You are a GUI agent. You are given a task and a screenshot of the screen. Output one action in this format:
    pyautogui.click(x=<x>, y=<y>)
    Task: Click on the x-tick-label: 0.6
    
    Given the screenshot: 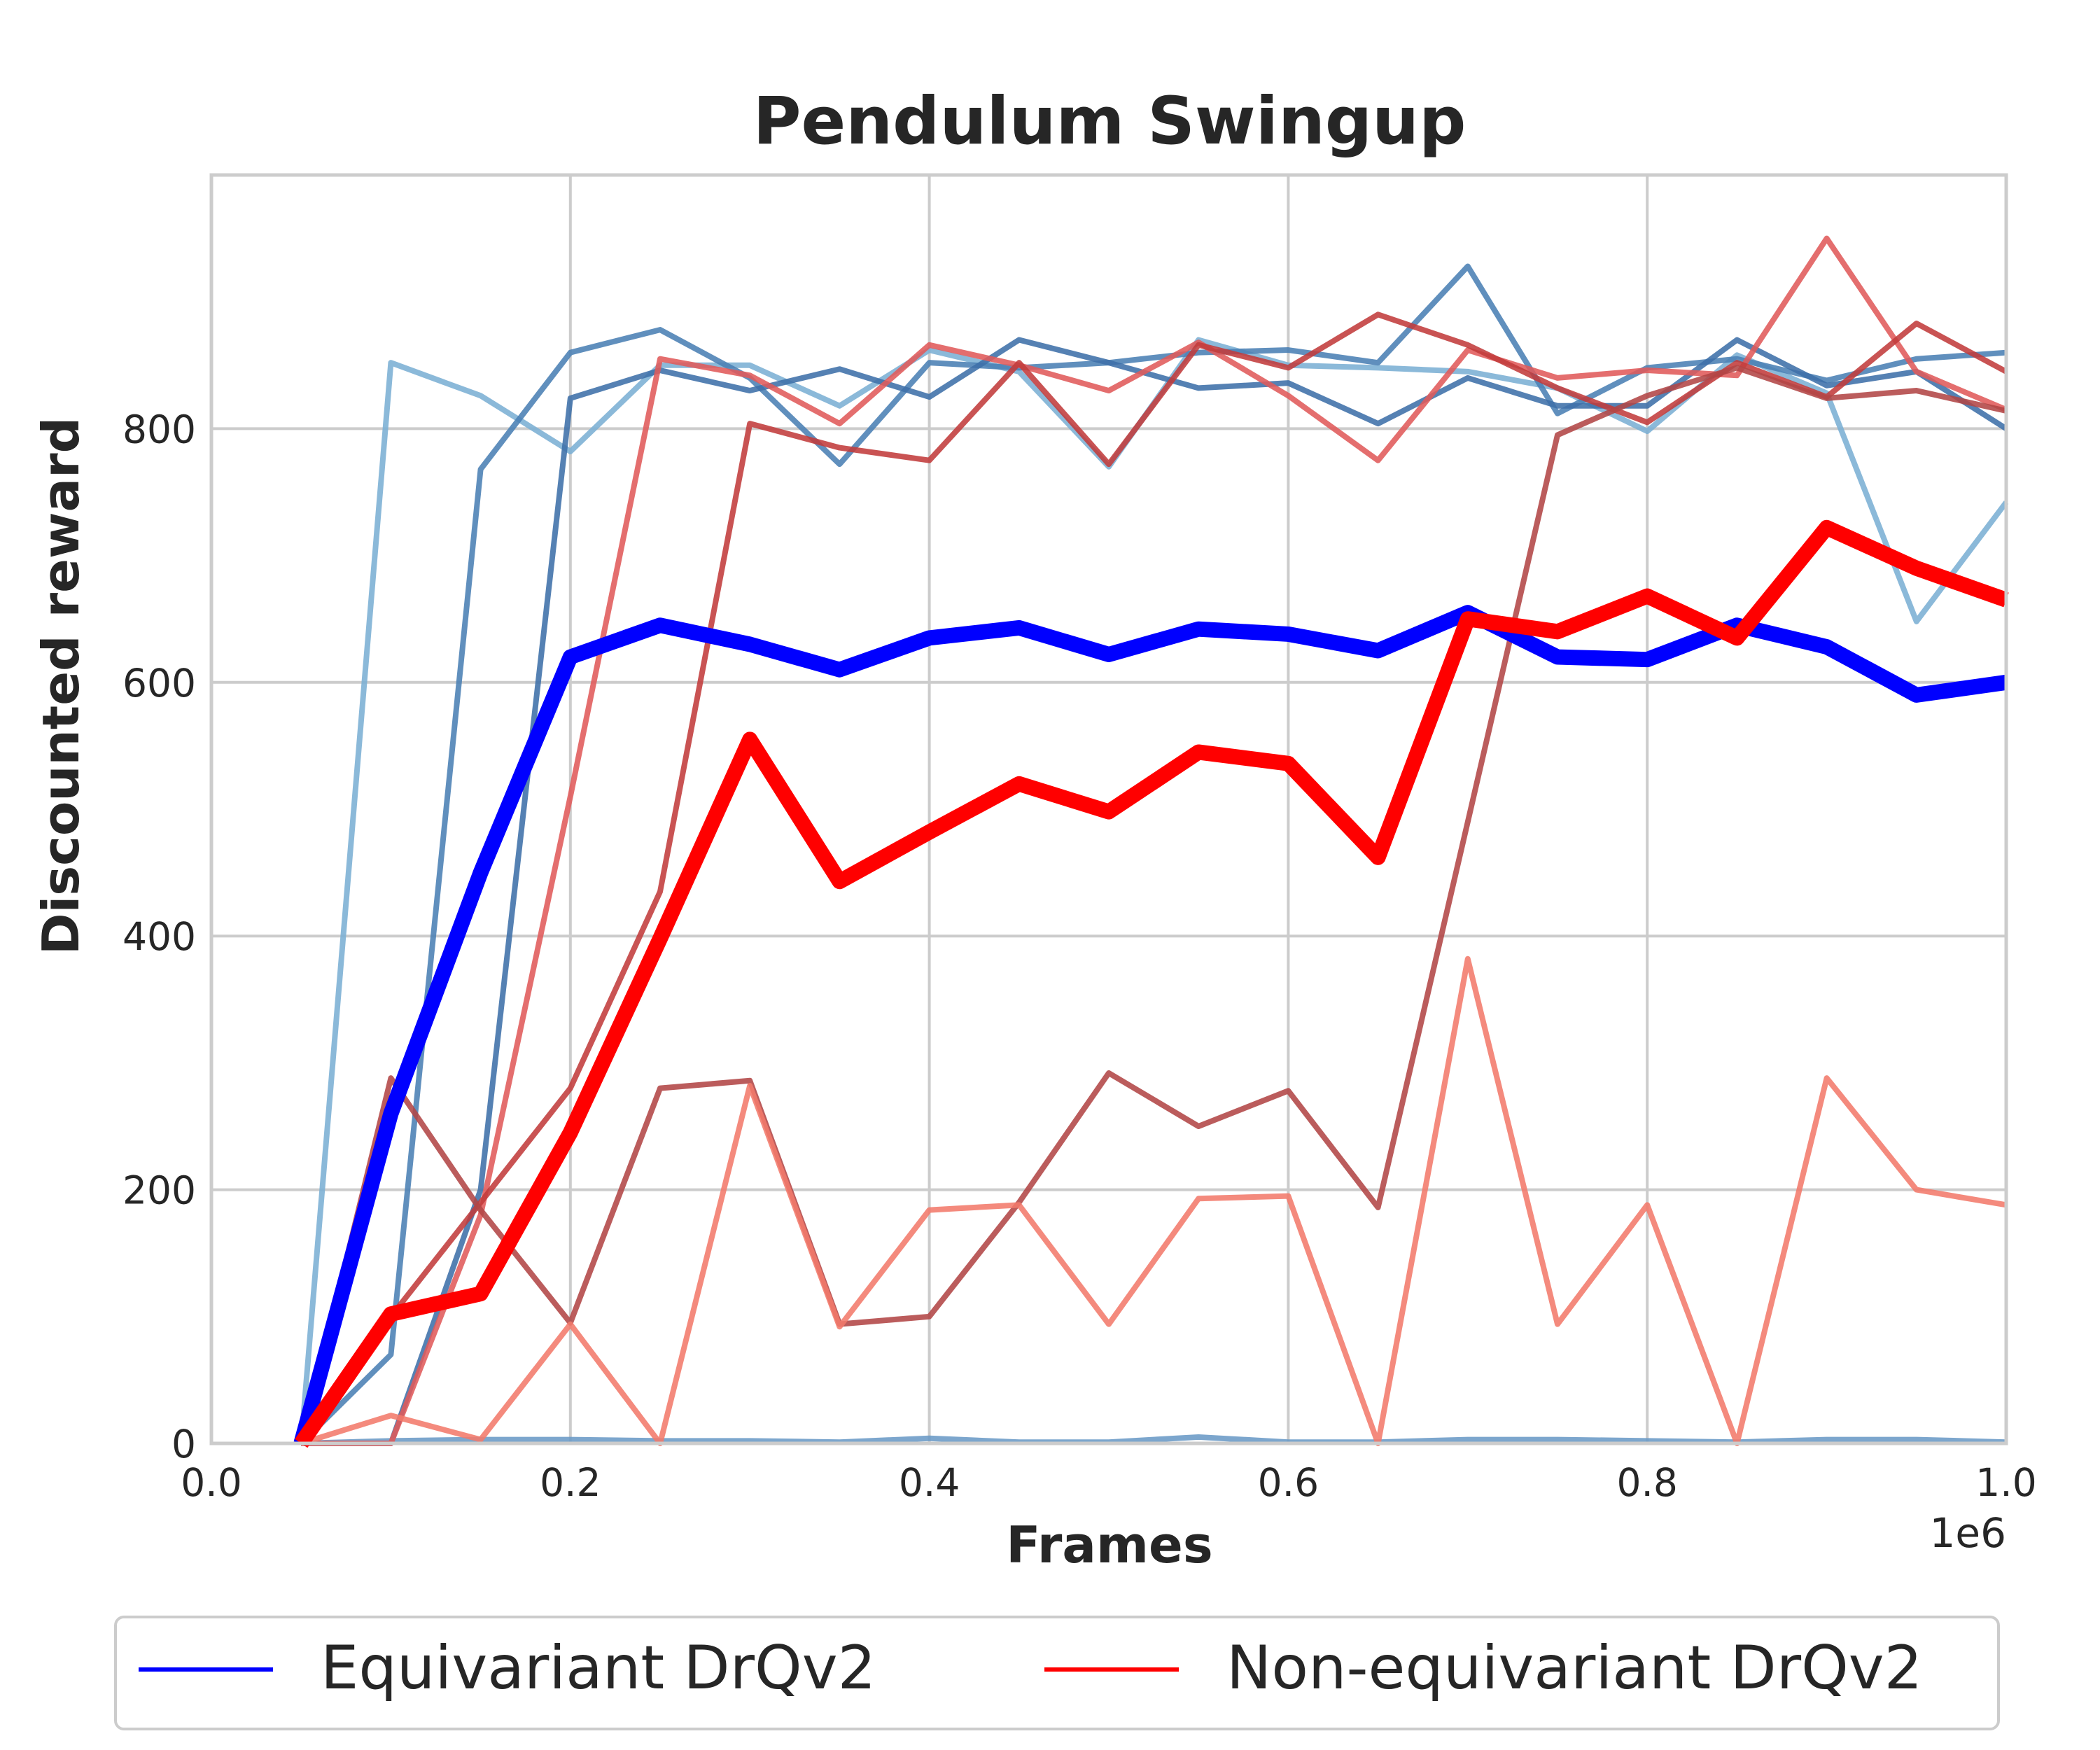 What is the action you would take?
    pyautogui.click(x=1288, y=1482)
    